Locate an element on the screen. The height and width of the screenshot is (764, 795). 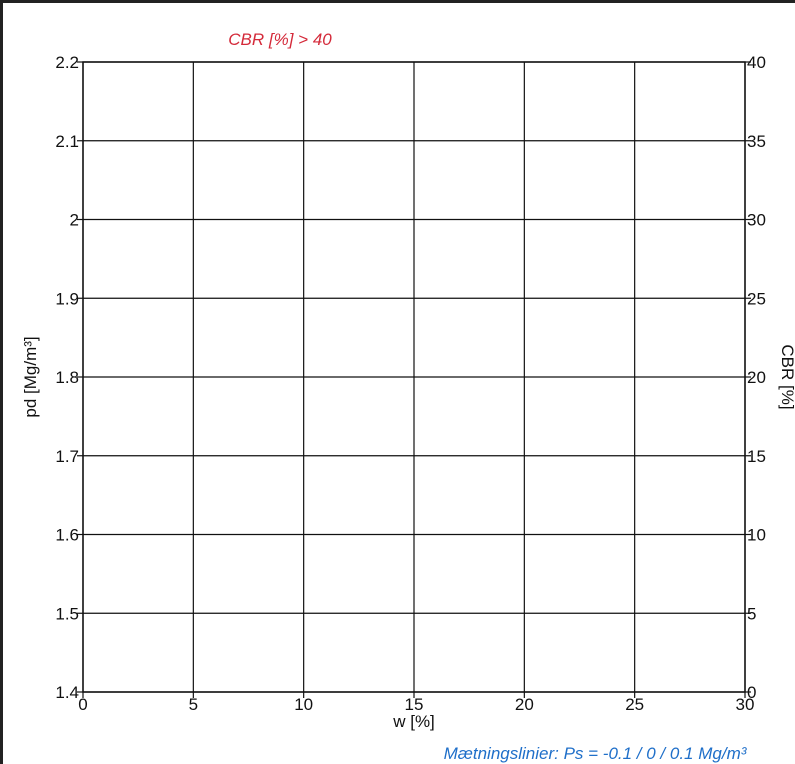
chart-title: CBR [%] > 40 is located at coordinates (280, 39).